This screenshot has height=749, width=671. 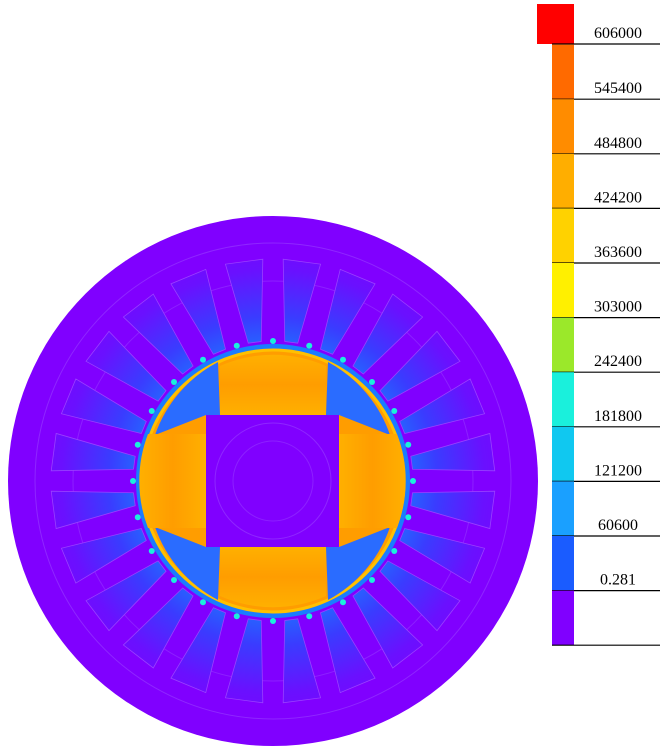 I want to click on legend-tick-label: 363600, so click(x=618, y=252).